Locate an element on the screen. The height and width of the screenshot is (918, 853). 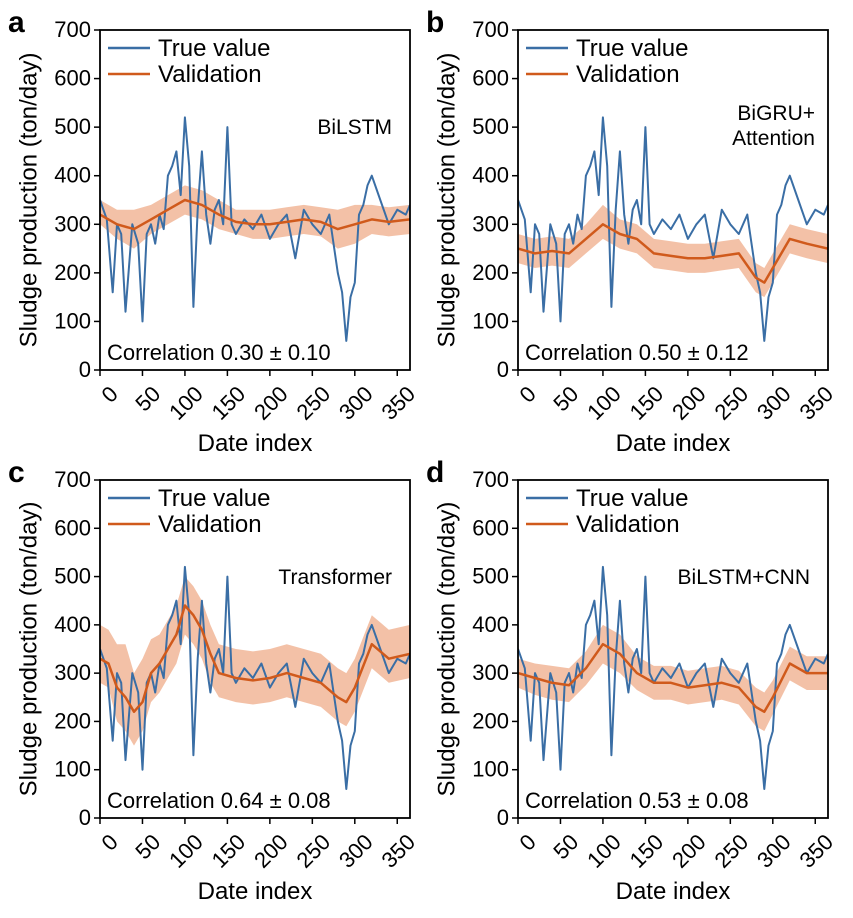
panel-letter: c is located at coordinates (16, 472).